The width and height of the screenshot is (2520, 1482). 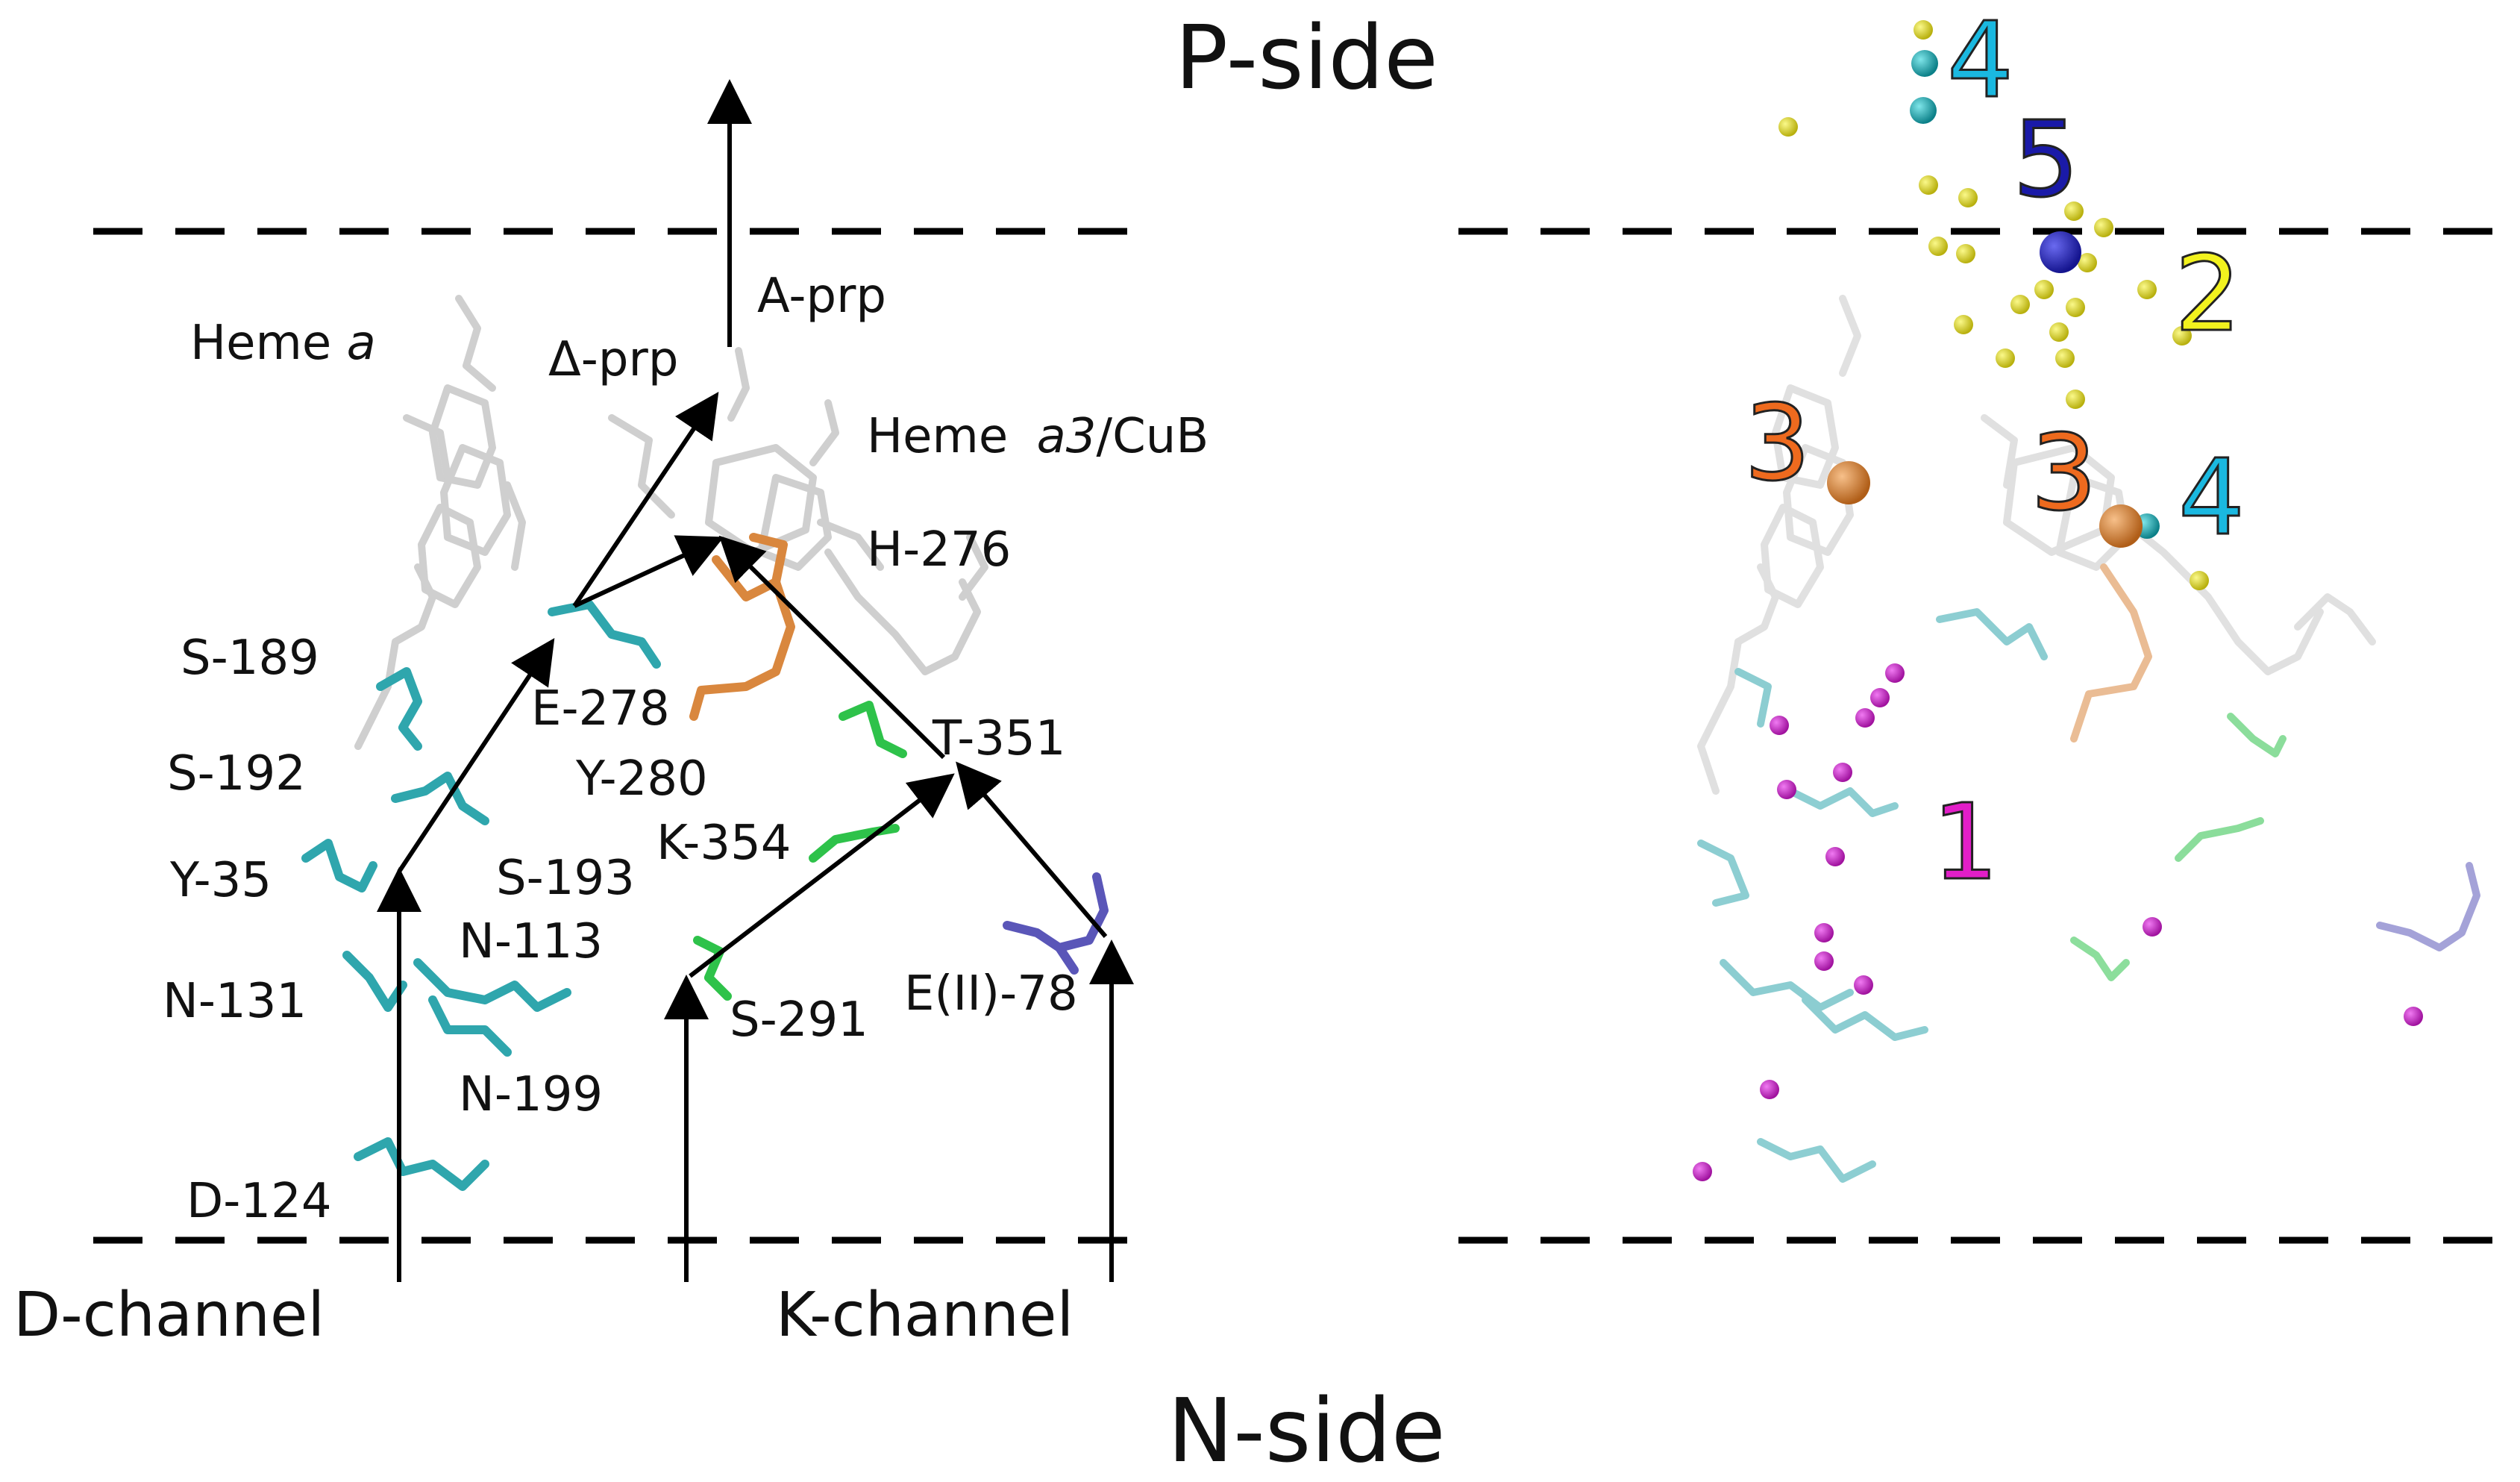 I want to click on s192-residue, so click(x=440, y=799).